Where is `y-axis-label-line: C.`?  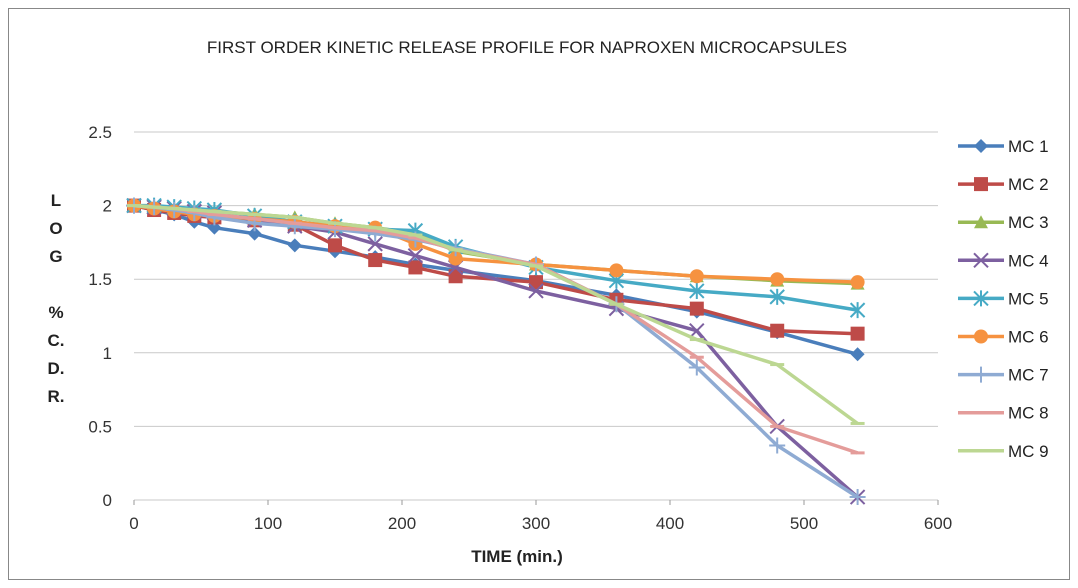 y-axis-label-line: C. is located at coordinates (56, 340).